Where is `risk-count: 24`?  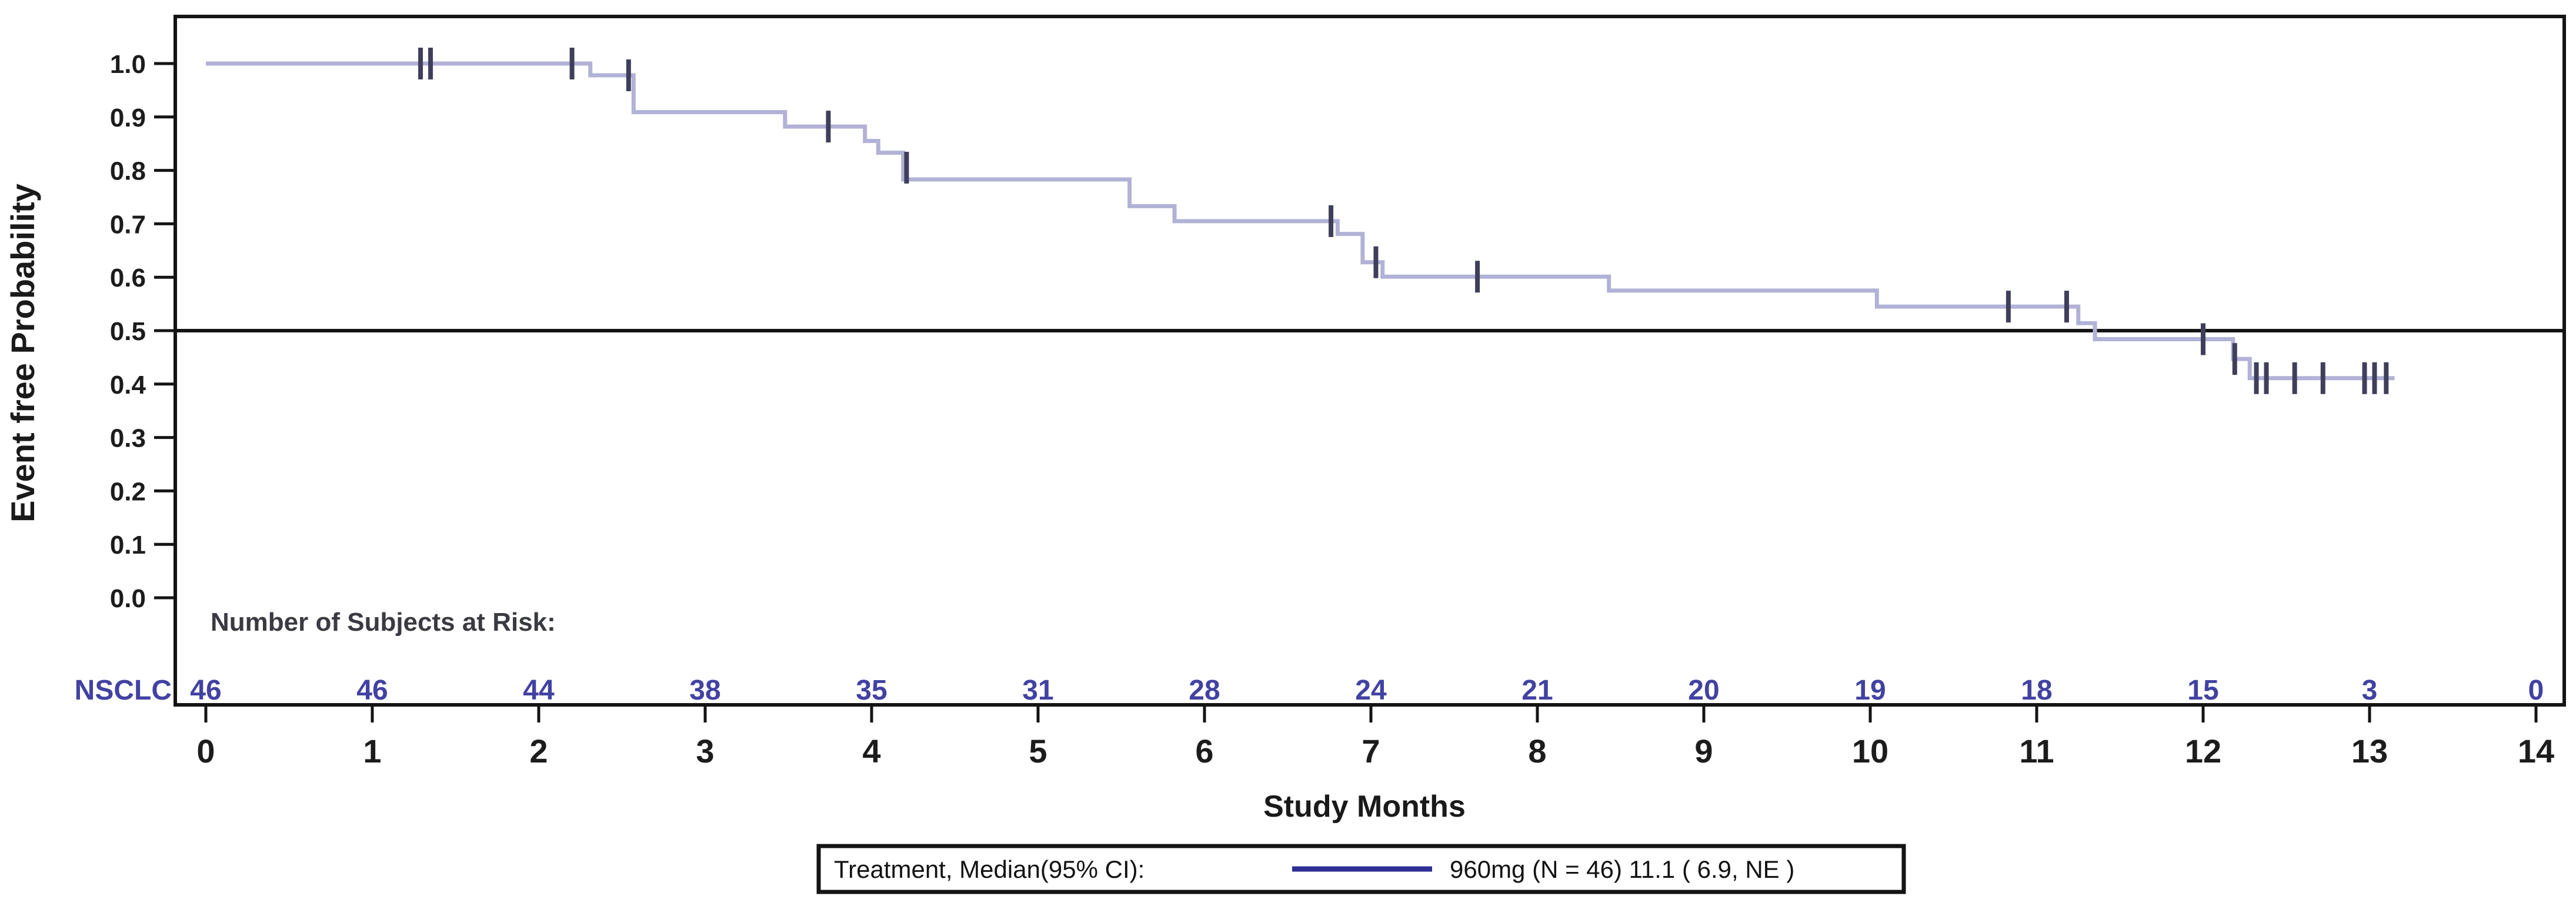
risk-count: 24 is located at coordinates (1371, 690).